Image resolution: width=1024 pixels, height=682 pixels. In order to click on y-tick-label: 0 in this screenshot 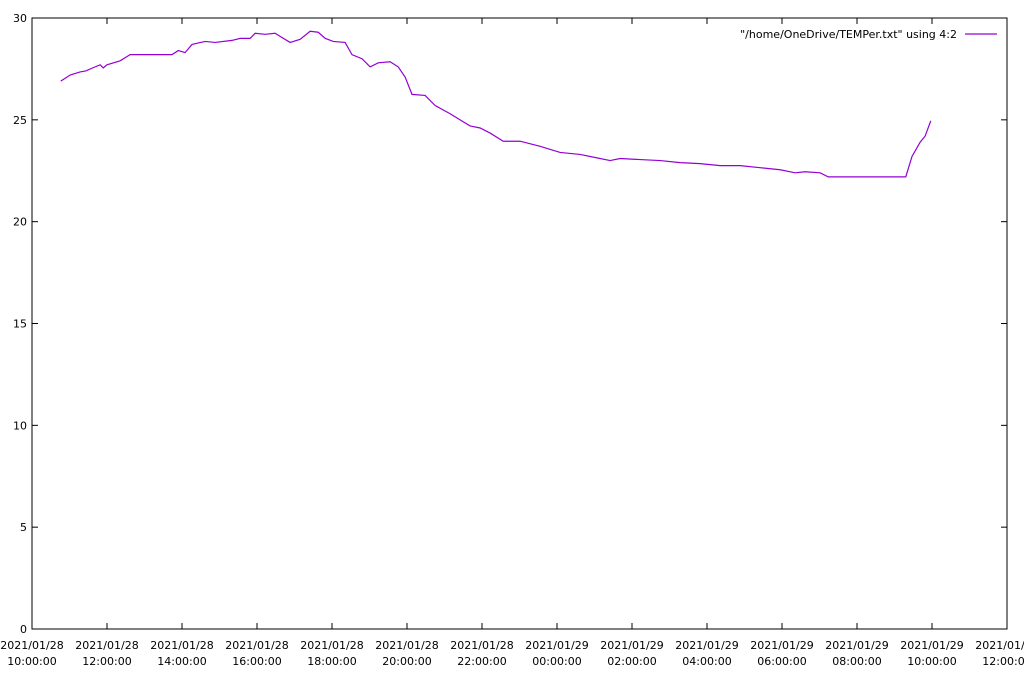, I will do `click(23, 629)`.